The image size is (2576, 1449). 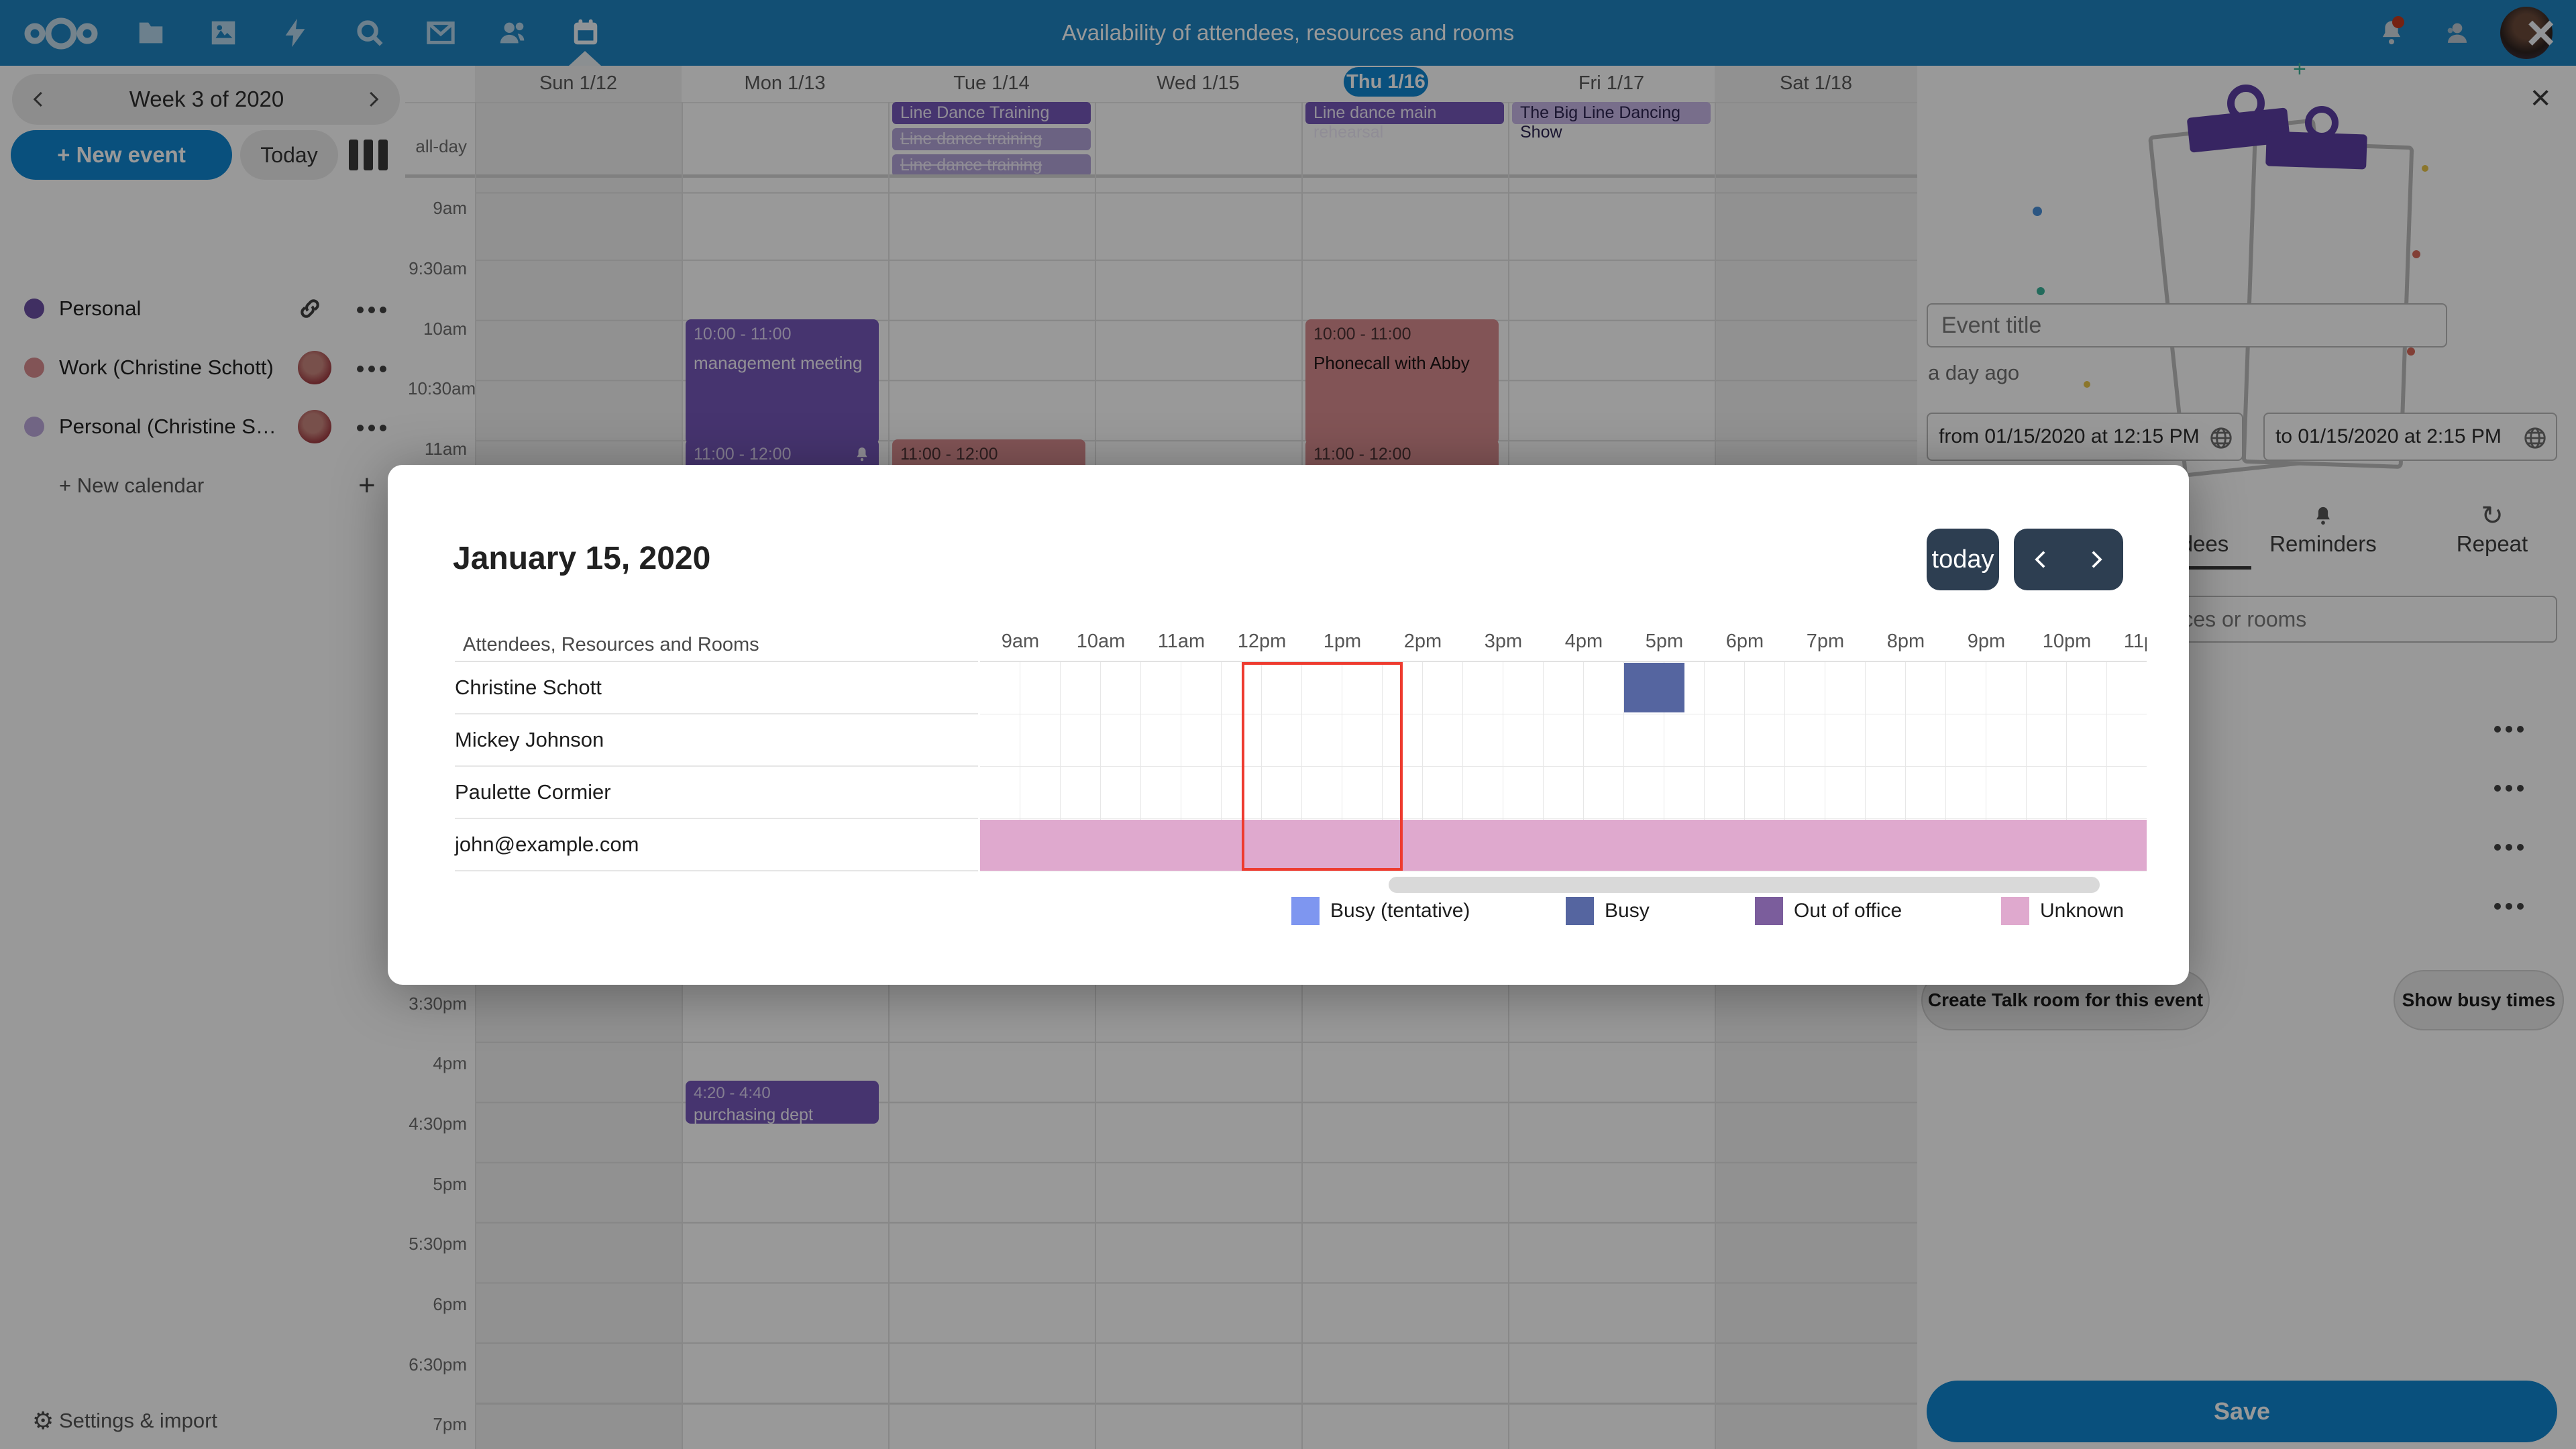 I want to click on from-datetime-field: from 01/15/2020 at 12:15 PM, so click(x=2085, y=437).